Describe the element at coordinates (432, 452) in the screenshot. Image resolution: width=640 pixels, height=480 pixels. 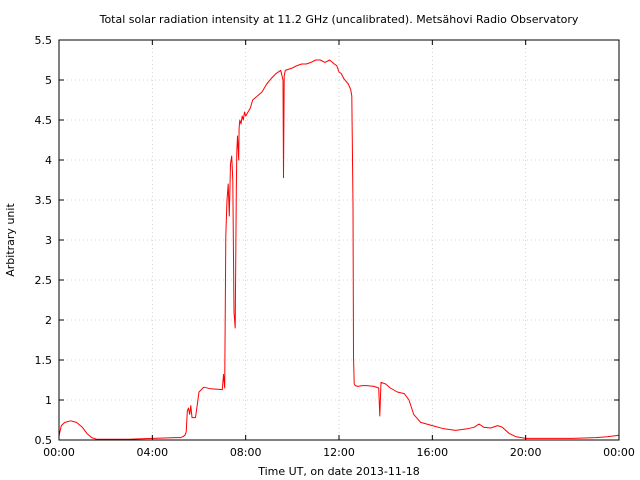
I see `x-tick-label: 16:00` at that location.